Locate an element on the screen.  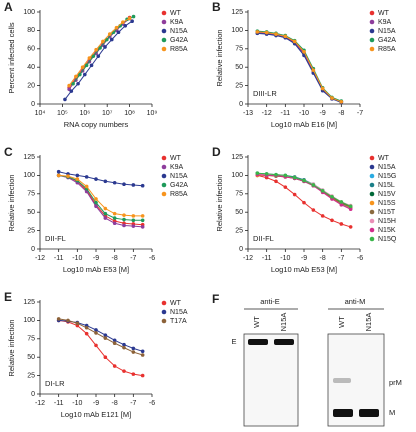
x-tick-label: 10⁷ is located at coordinates (107, 113).